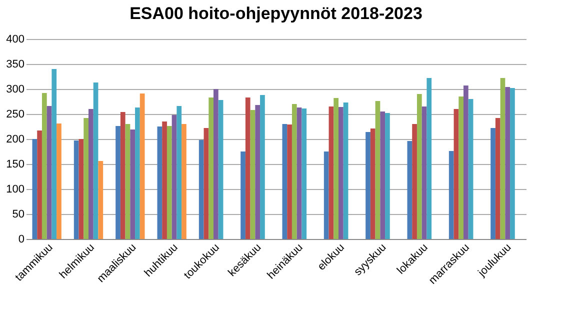 The image size is (570, 323). I want to click on y-tick-label: 150, so click(15, 164).